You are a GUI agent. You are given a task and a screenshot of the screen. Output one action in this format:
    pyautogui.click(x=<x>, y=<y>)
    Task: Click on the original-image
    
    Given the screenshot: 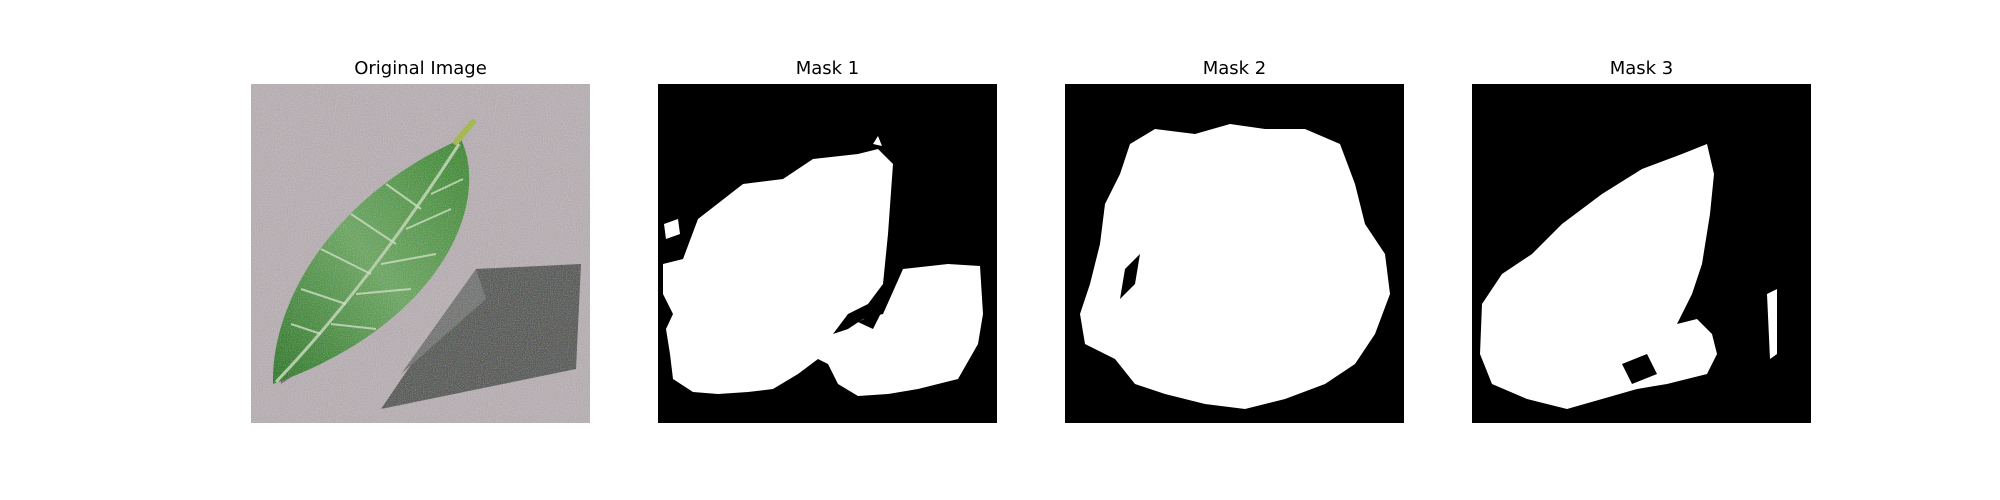 What is the action you would take?
    pyautogui.click(x=420, y=253)
    